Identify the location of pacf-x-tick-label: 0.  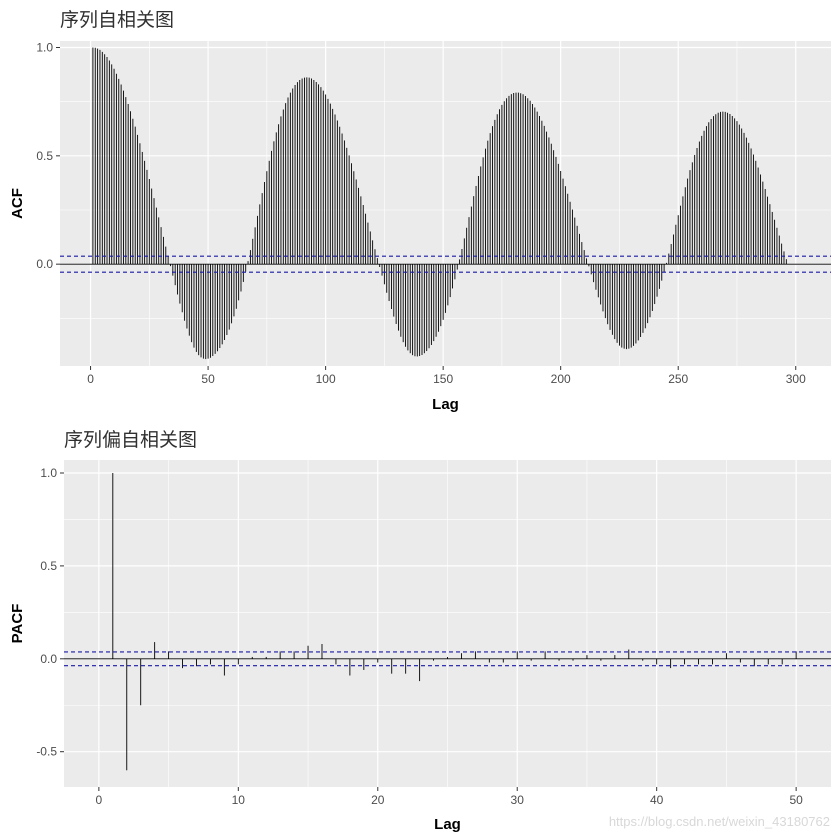
(99, 800).